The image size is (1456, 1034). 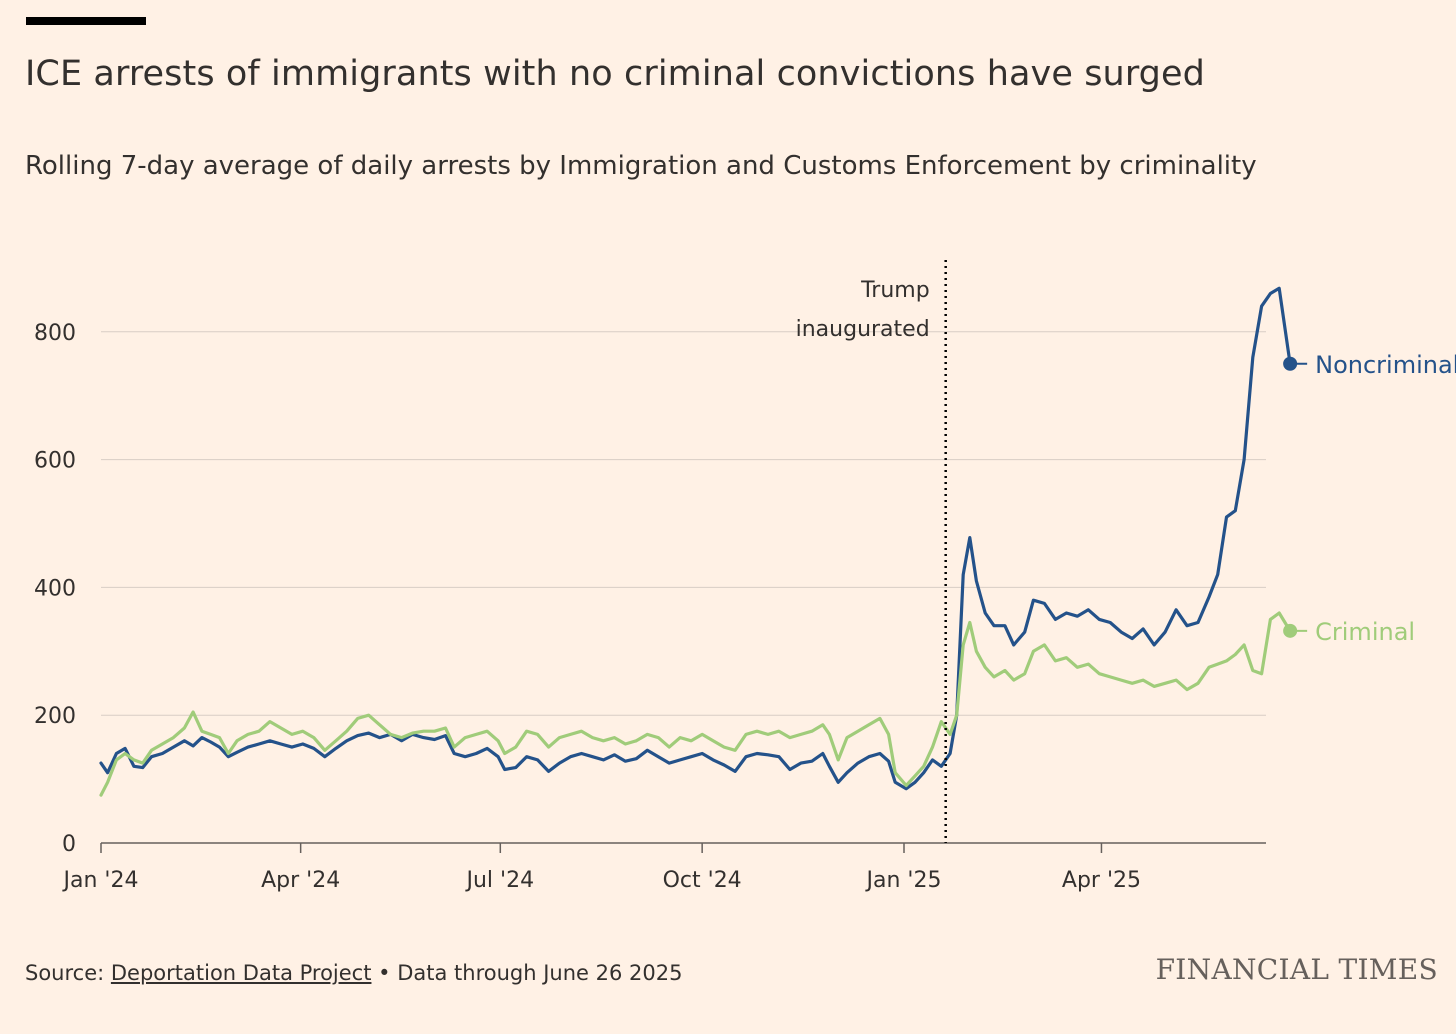 What do you see at coordinates (55, 461) in the screenshot?
I see `y-tick-label: 600` at bounding box center [55, 461].